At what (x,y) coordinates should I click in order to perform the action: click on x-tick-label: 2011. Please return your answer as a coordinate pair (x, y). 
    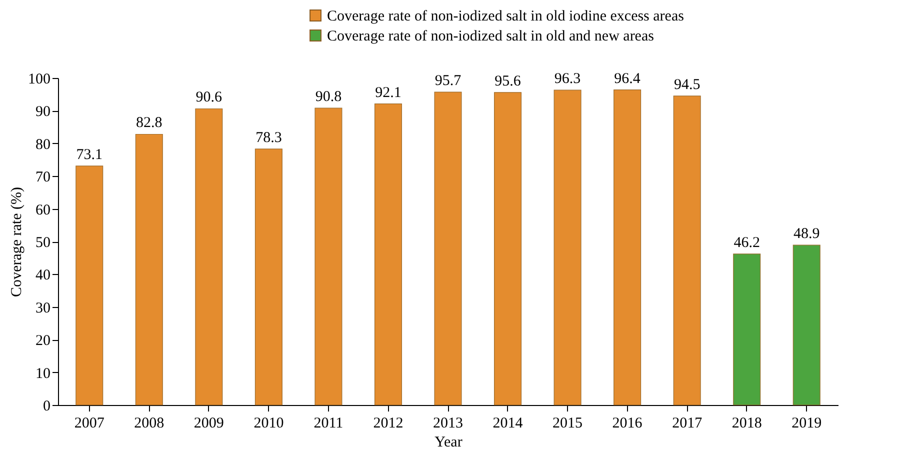
    Looking at the image, I should click on (329, 424).